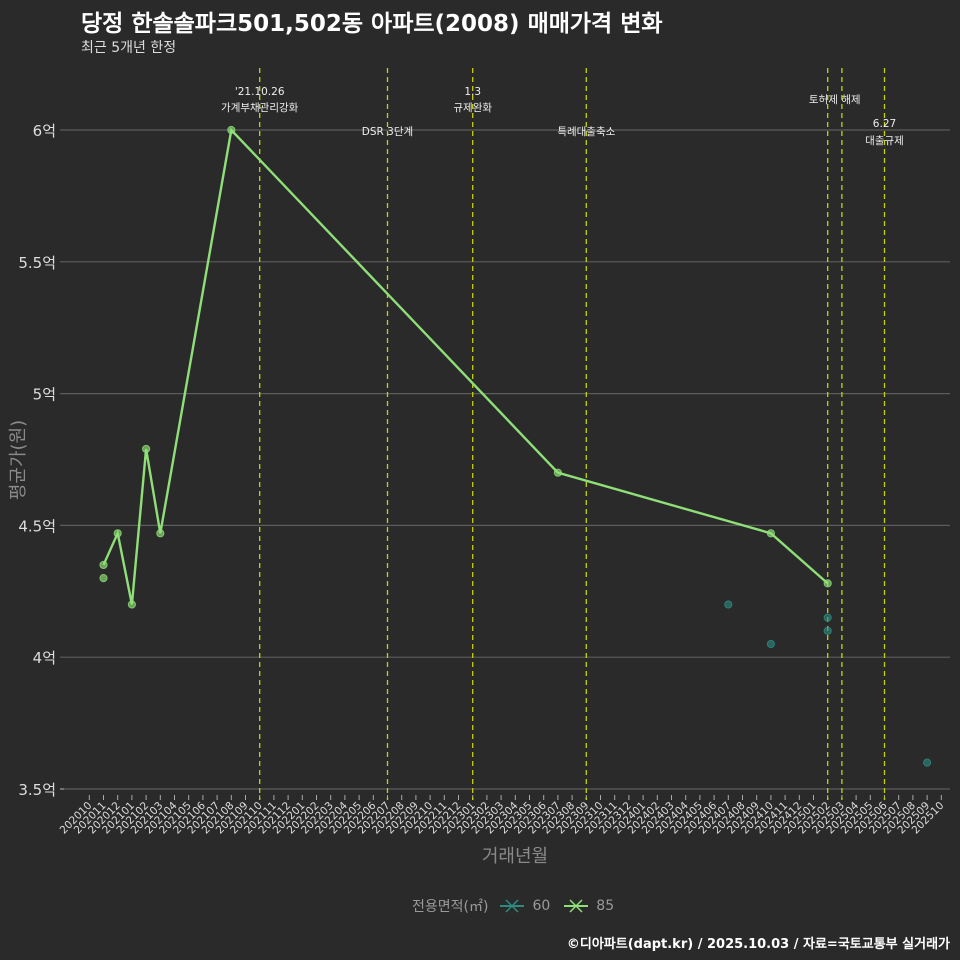 The height and width of the screenshot is (960, 960). What do you see at coordinates (44, 658) in the screenshot?
I see `y-tick-label: 4억` at bounding box center [44, 658].